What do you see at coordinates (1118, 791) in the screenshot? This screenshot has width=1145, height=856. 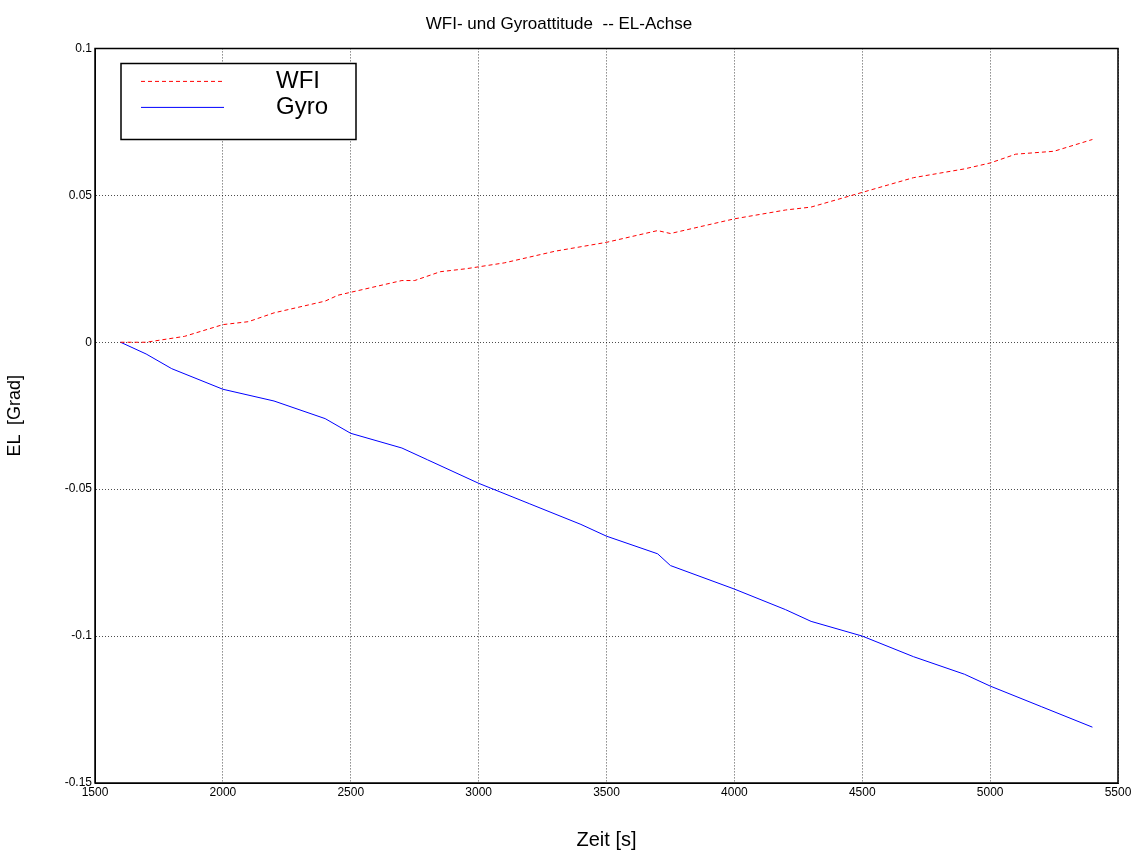 I see `x-tick-label: 5500` at bounding box center [1118, 791].